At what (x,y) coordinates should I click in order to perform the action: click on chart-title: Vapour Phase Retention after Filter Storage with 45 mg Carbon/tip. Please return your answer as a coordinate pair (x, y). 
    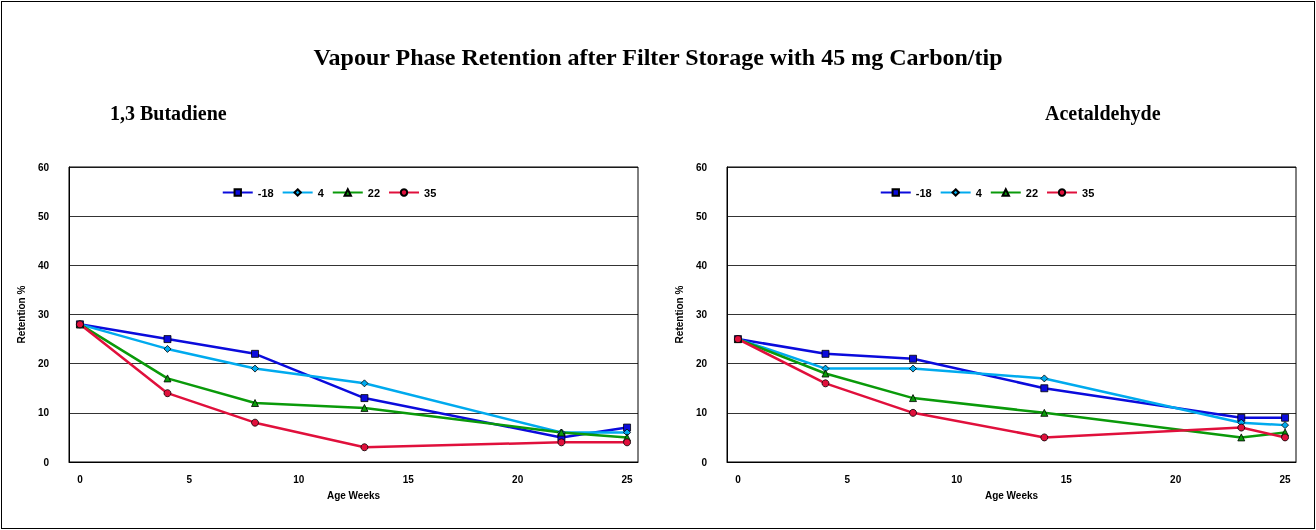
    Looking at the image, I should click on (658, 57).